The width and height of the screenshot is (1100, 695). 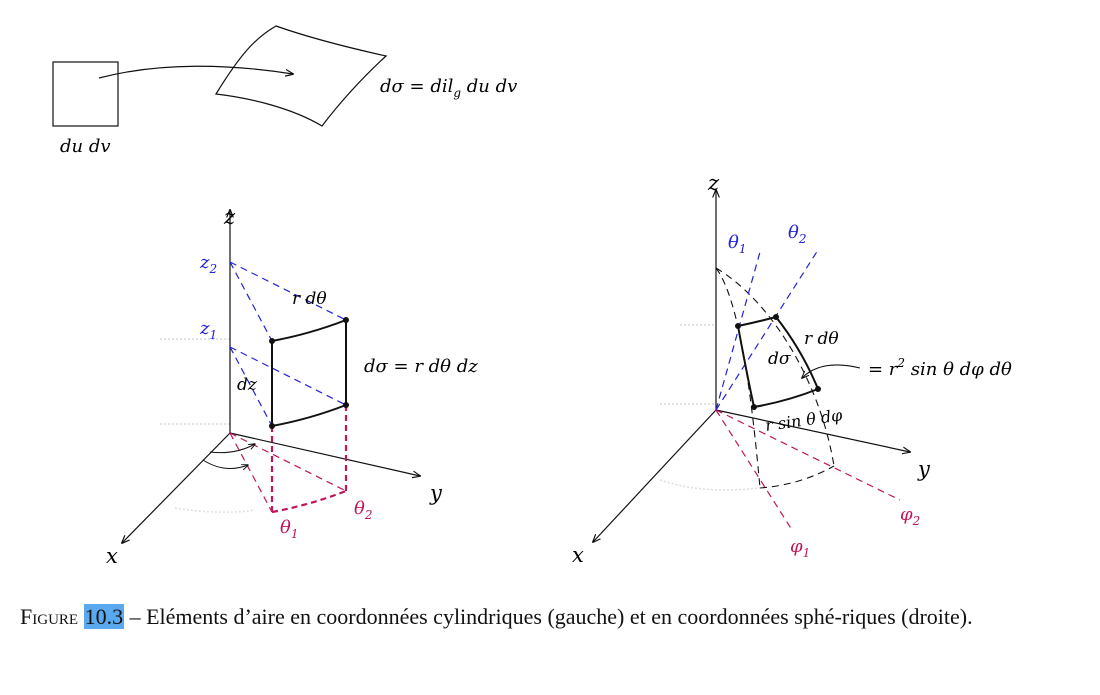 What do you see at coordinates (85, 94) in the screenshot?
I see `parameter-square` at bounding box center [85, 94].